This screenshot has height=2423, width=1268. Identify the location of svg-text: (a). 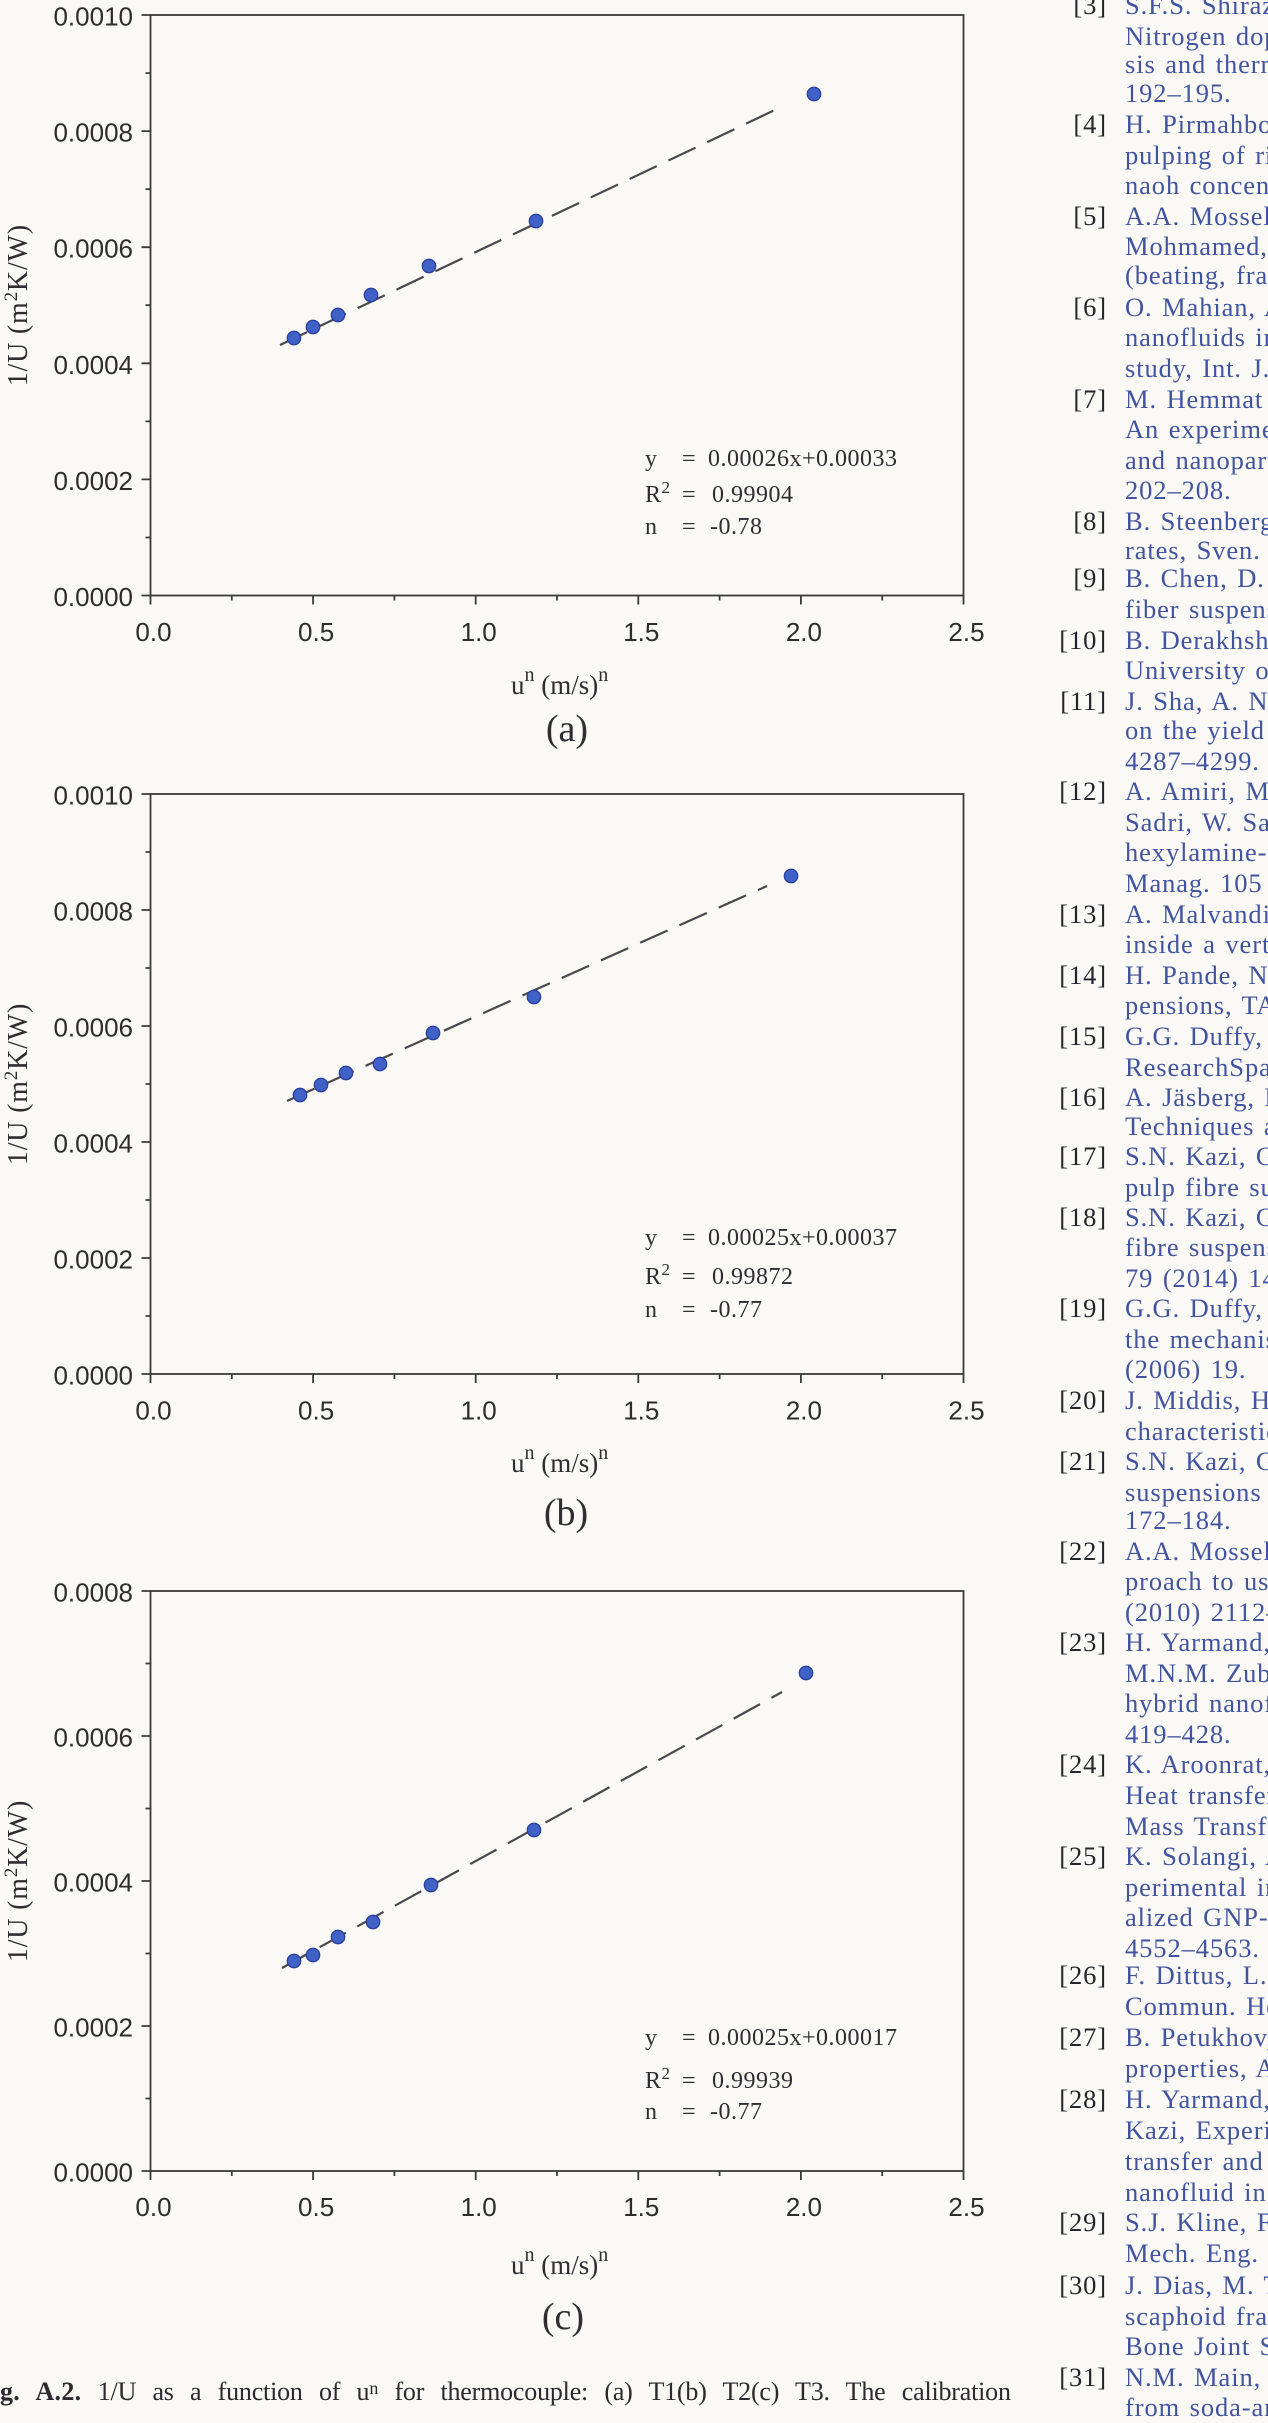
(567, 729).